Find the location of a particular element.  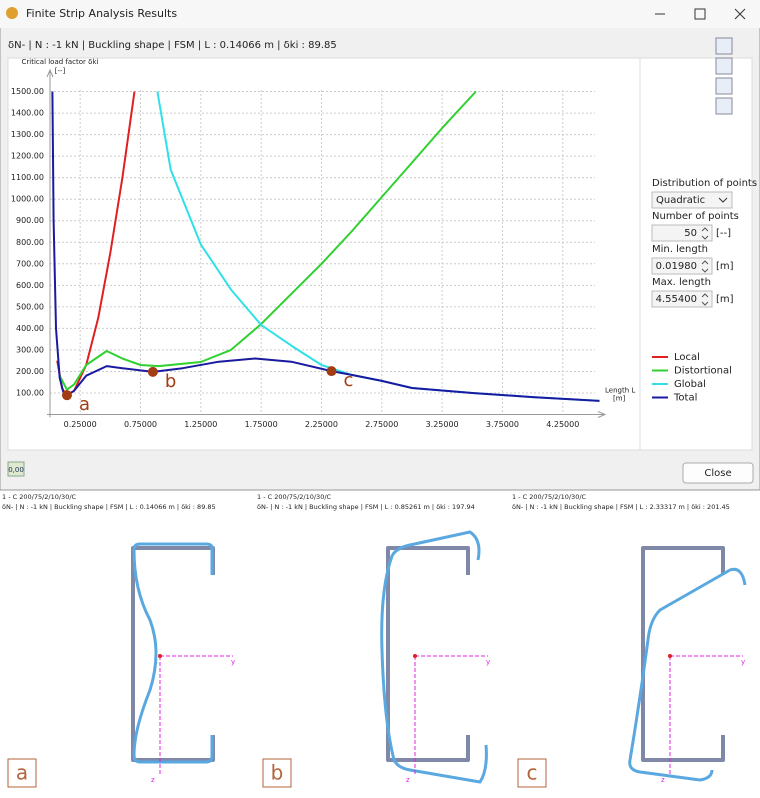

num-label: Number of points is located at coordinates (695, 216).